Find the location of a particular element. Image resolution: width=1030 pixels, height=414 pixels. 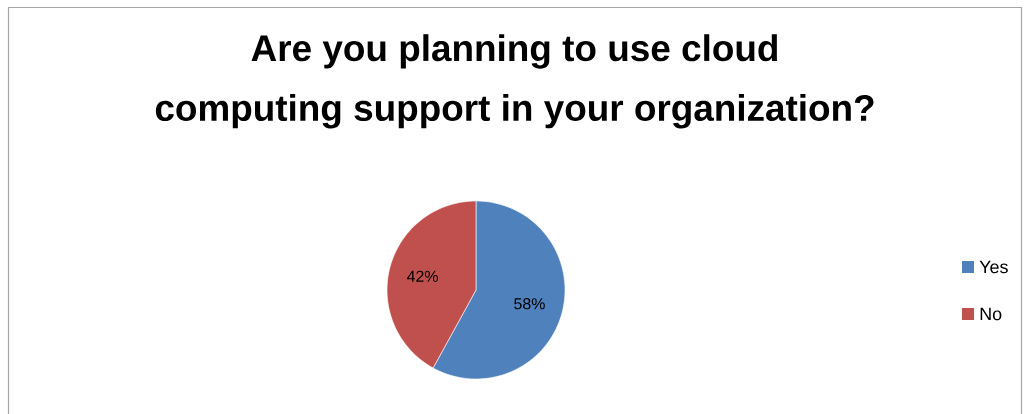

data-label: 58% is located at coordinates (529, 304).